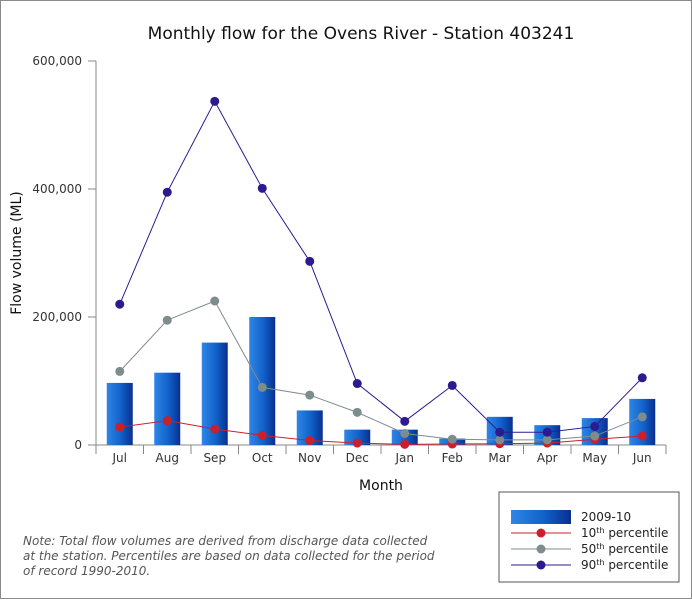 This screenshot has width=692, height=602. I want to click on y-tick-label: 400,000, so click(57, 189).